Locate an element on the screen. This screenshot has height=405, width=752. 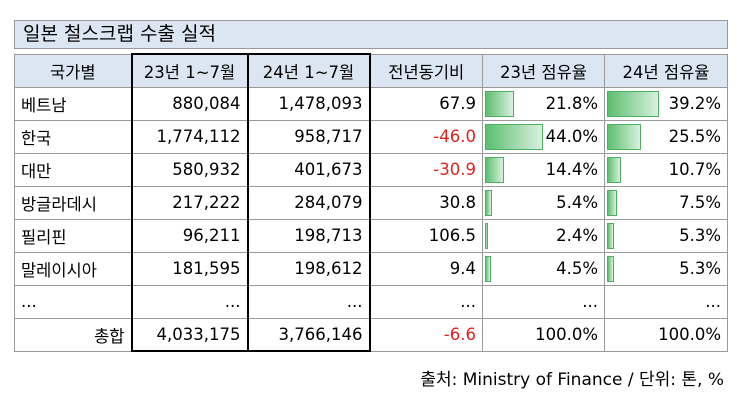
share-value: 4.5% is located at coordinates (577, 268).